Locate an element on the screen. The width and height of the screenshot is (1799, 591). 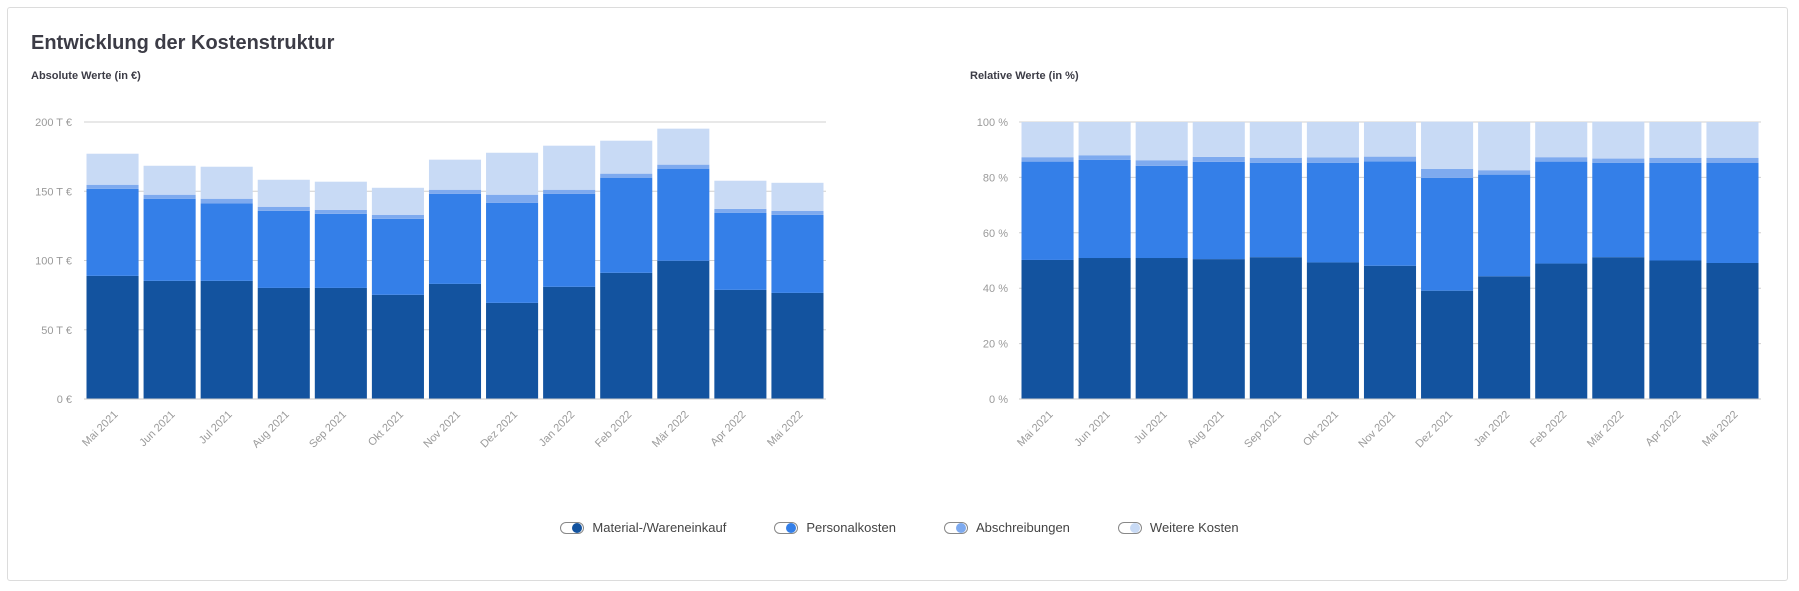
legend-item-weitere-kosten: Weitere Kosten is located at coordinates (1178, 527).